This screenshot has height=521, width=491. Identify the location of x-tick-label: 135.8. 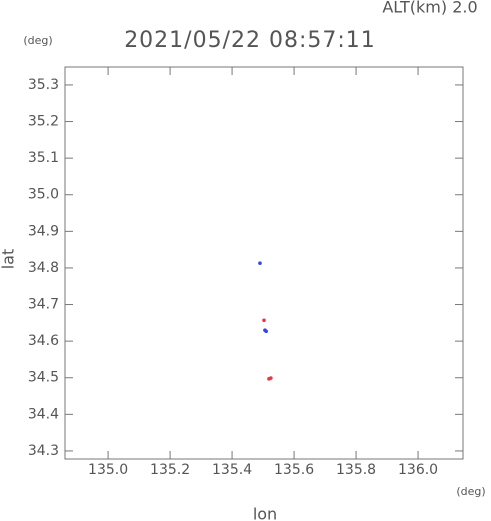
(356, 470).